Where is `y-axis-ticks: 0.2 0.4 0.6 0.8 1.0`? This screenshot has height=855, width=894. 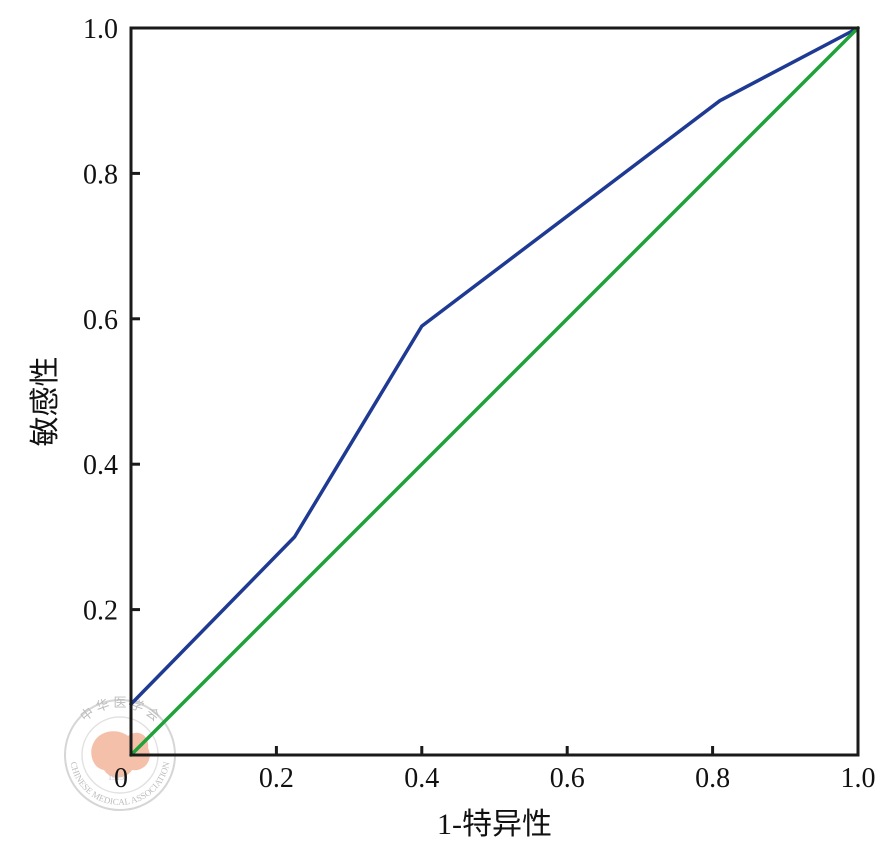
y-axis-ticks: 0.2 0.4 0.6 0.8 1.0 is located at coordinates (111, 385).